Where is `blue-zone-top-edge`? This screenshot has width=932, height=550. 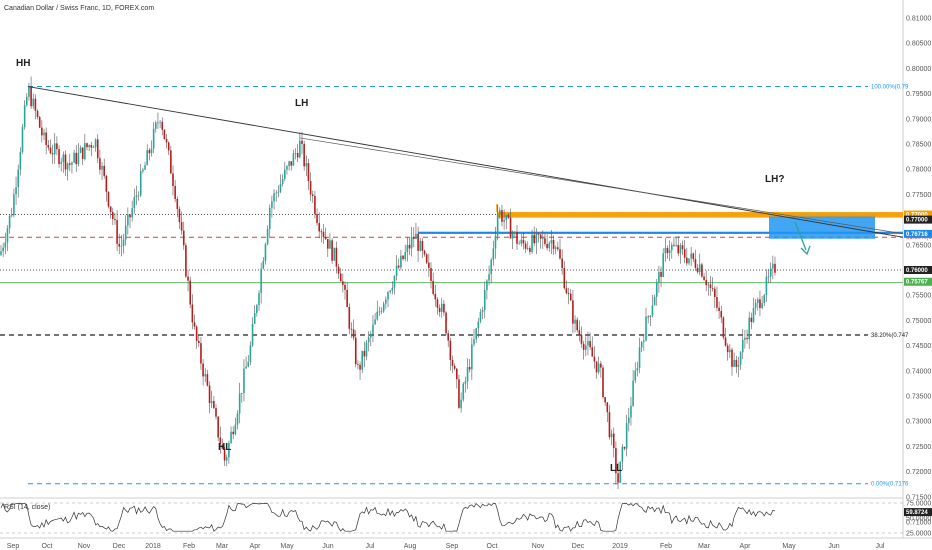
blue-zone-top-edge is located at coordinates (822, 215).